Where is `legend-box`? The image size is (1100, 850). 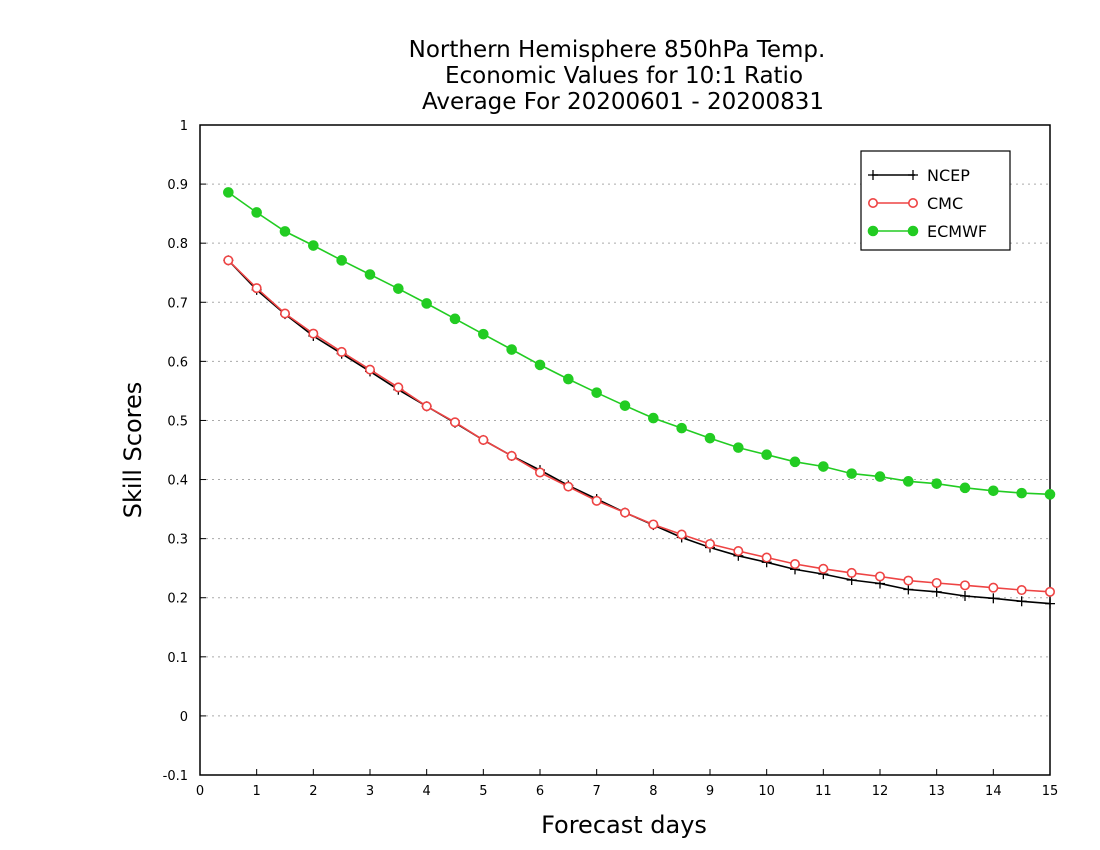
legend-box is located at coordinates (935, 200).